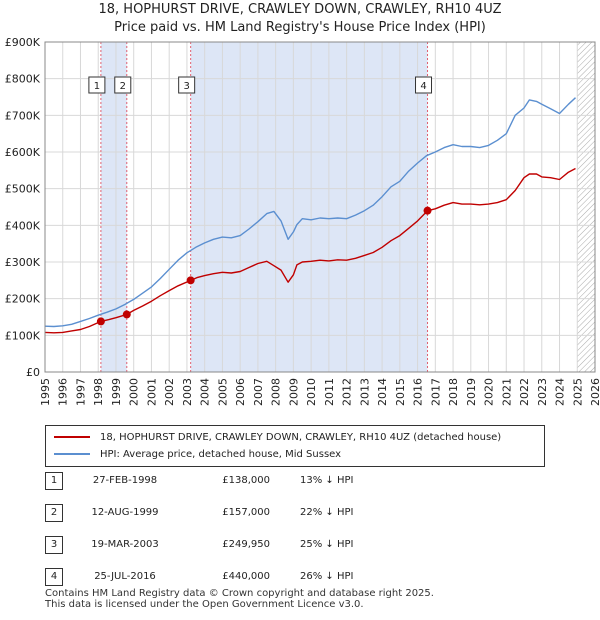  I want to click on sale-label-3: 3, so click(186, 86).